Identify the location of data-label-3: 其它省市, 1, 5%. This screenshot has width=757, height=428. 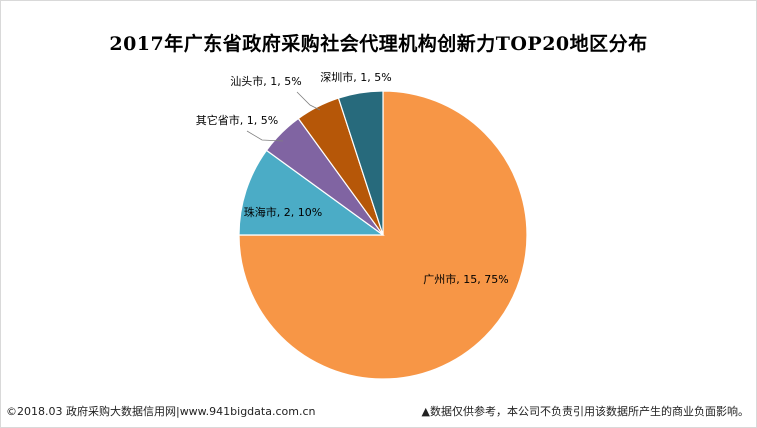
(237, 120).